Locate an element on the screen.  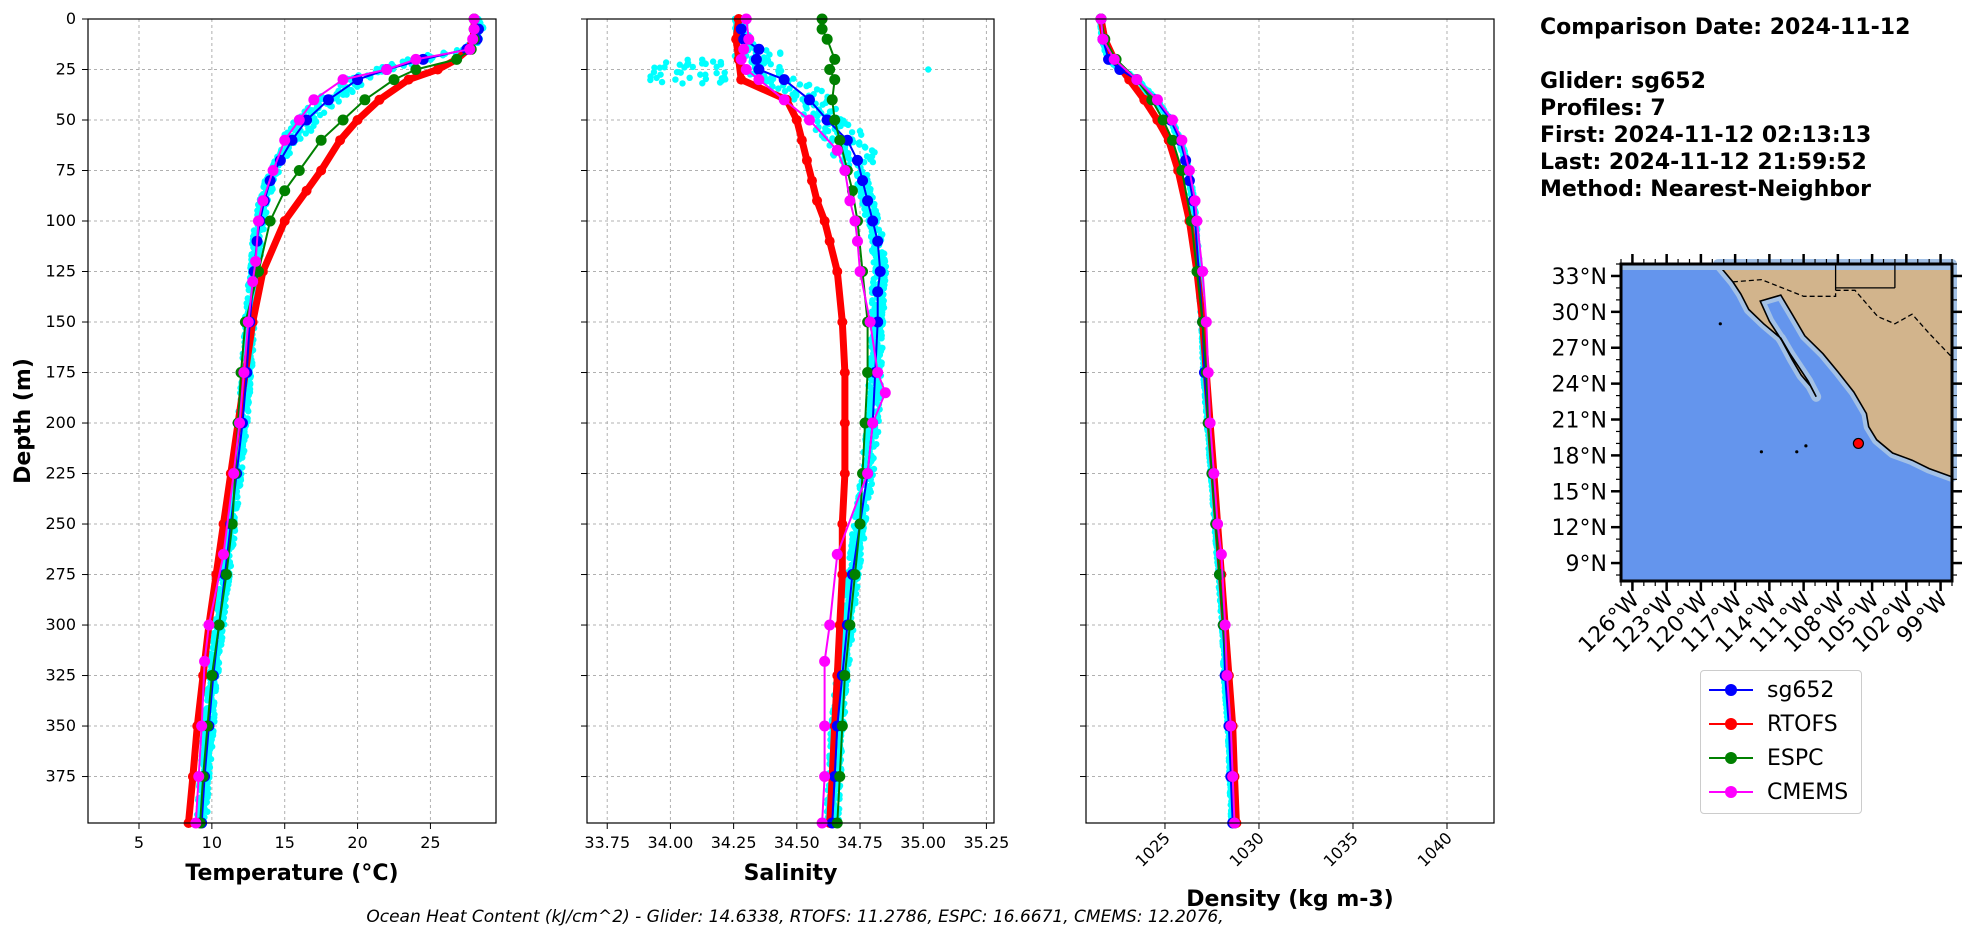
profile-count: Profiles: 7 is located at coordinates (1603, 108).